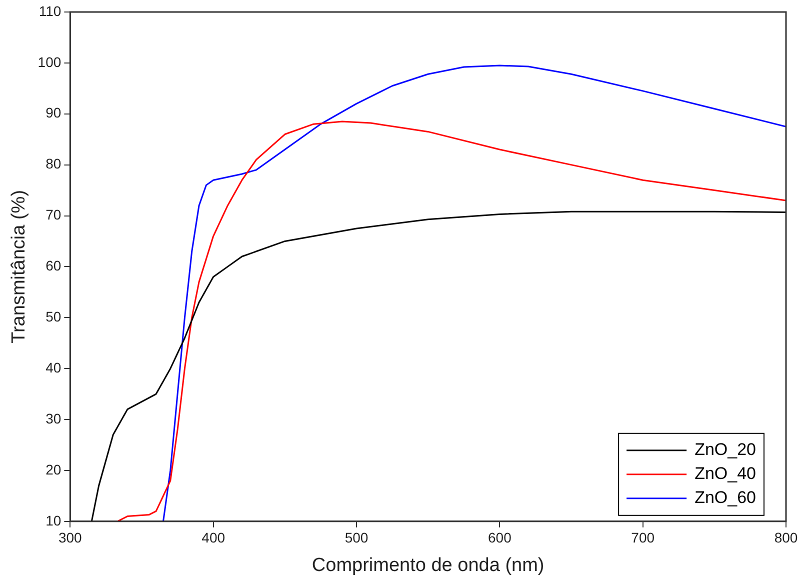 This screenshot has height=585, width=802. Describe the element at coordinates (54, 214) in the screenshot. I see `y-tick-label: 70` at that location.